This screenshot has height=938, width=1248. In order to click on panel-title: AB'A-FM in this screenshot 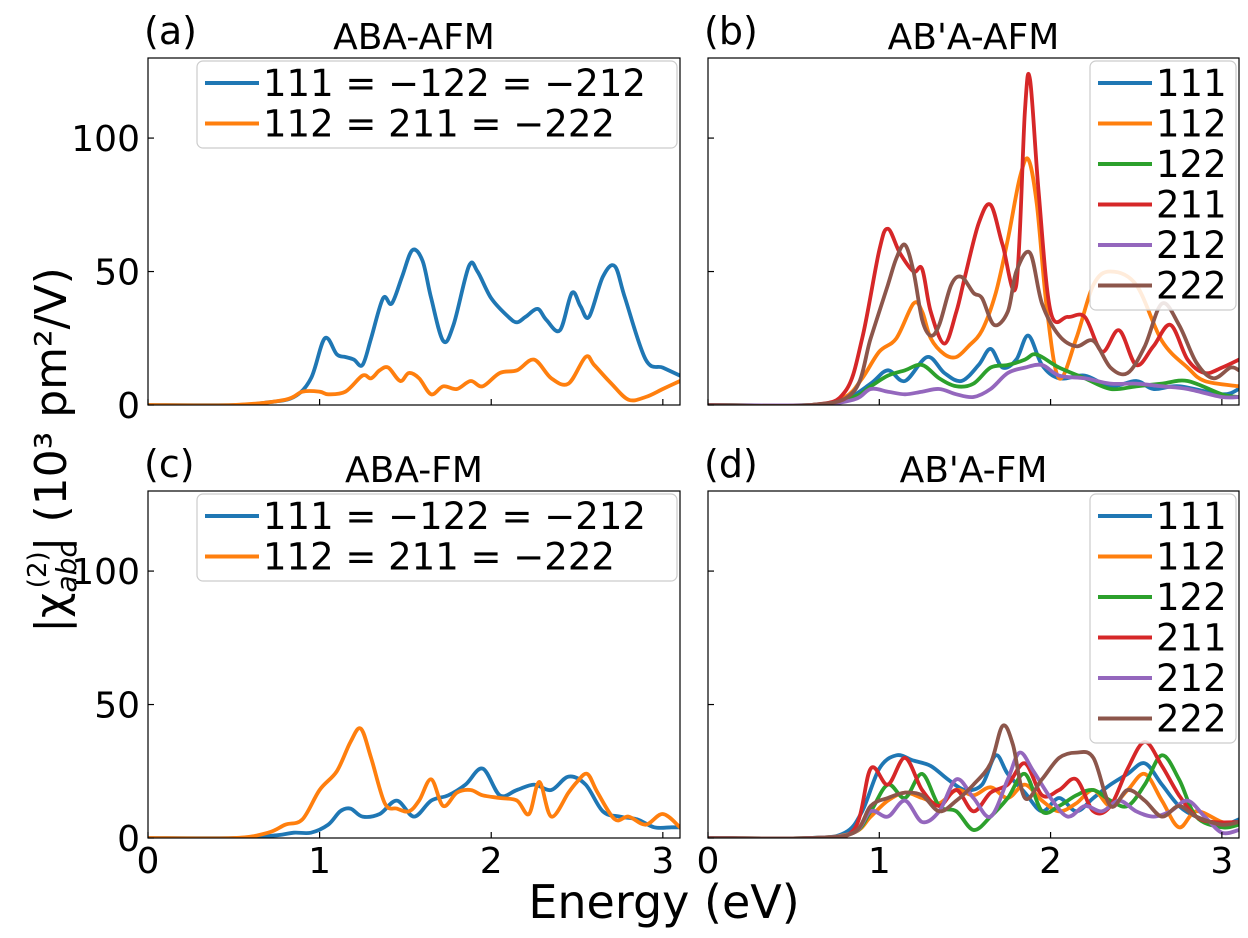, I will do `click(974, 470)`.